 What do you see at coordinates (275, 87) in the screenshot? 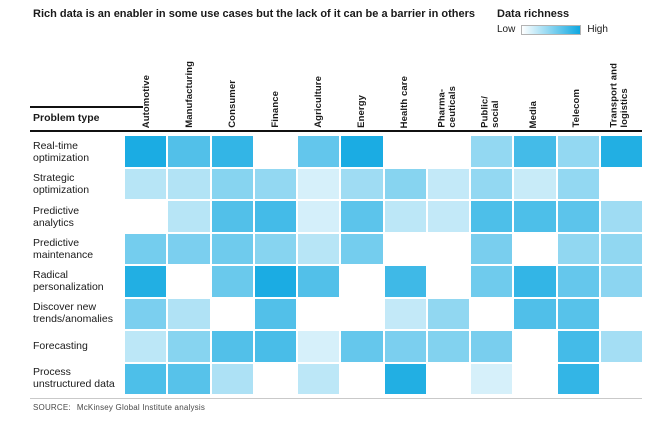
I see `column-header-3: Finance` at bounding box center [275, 87].